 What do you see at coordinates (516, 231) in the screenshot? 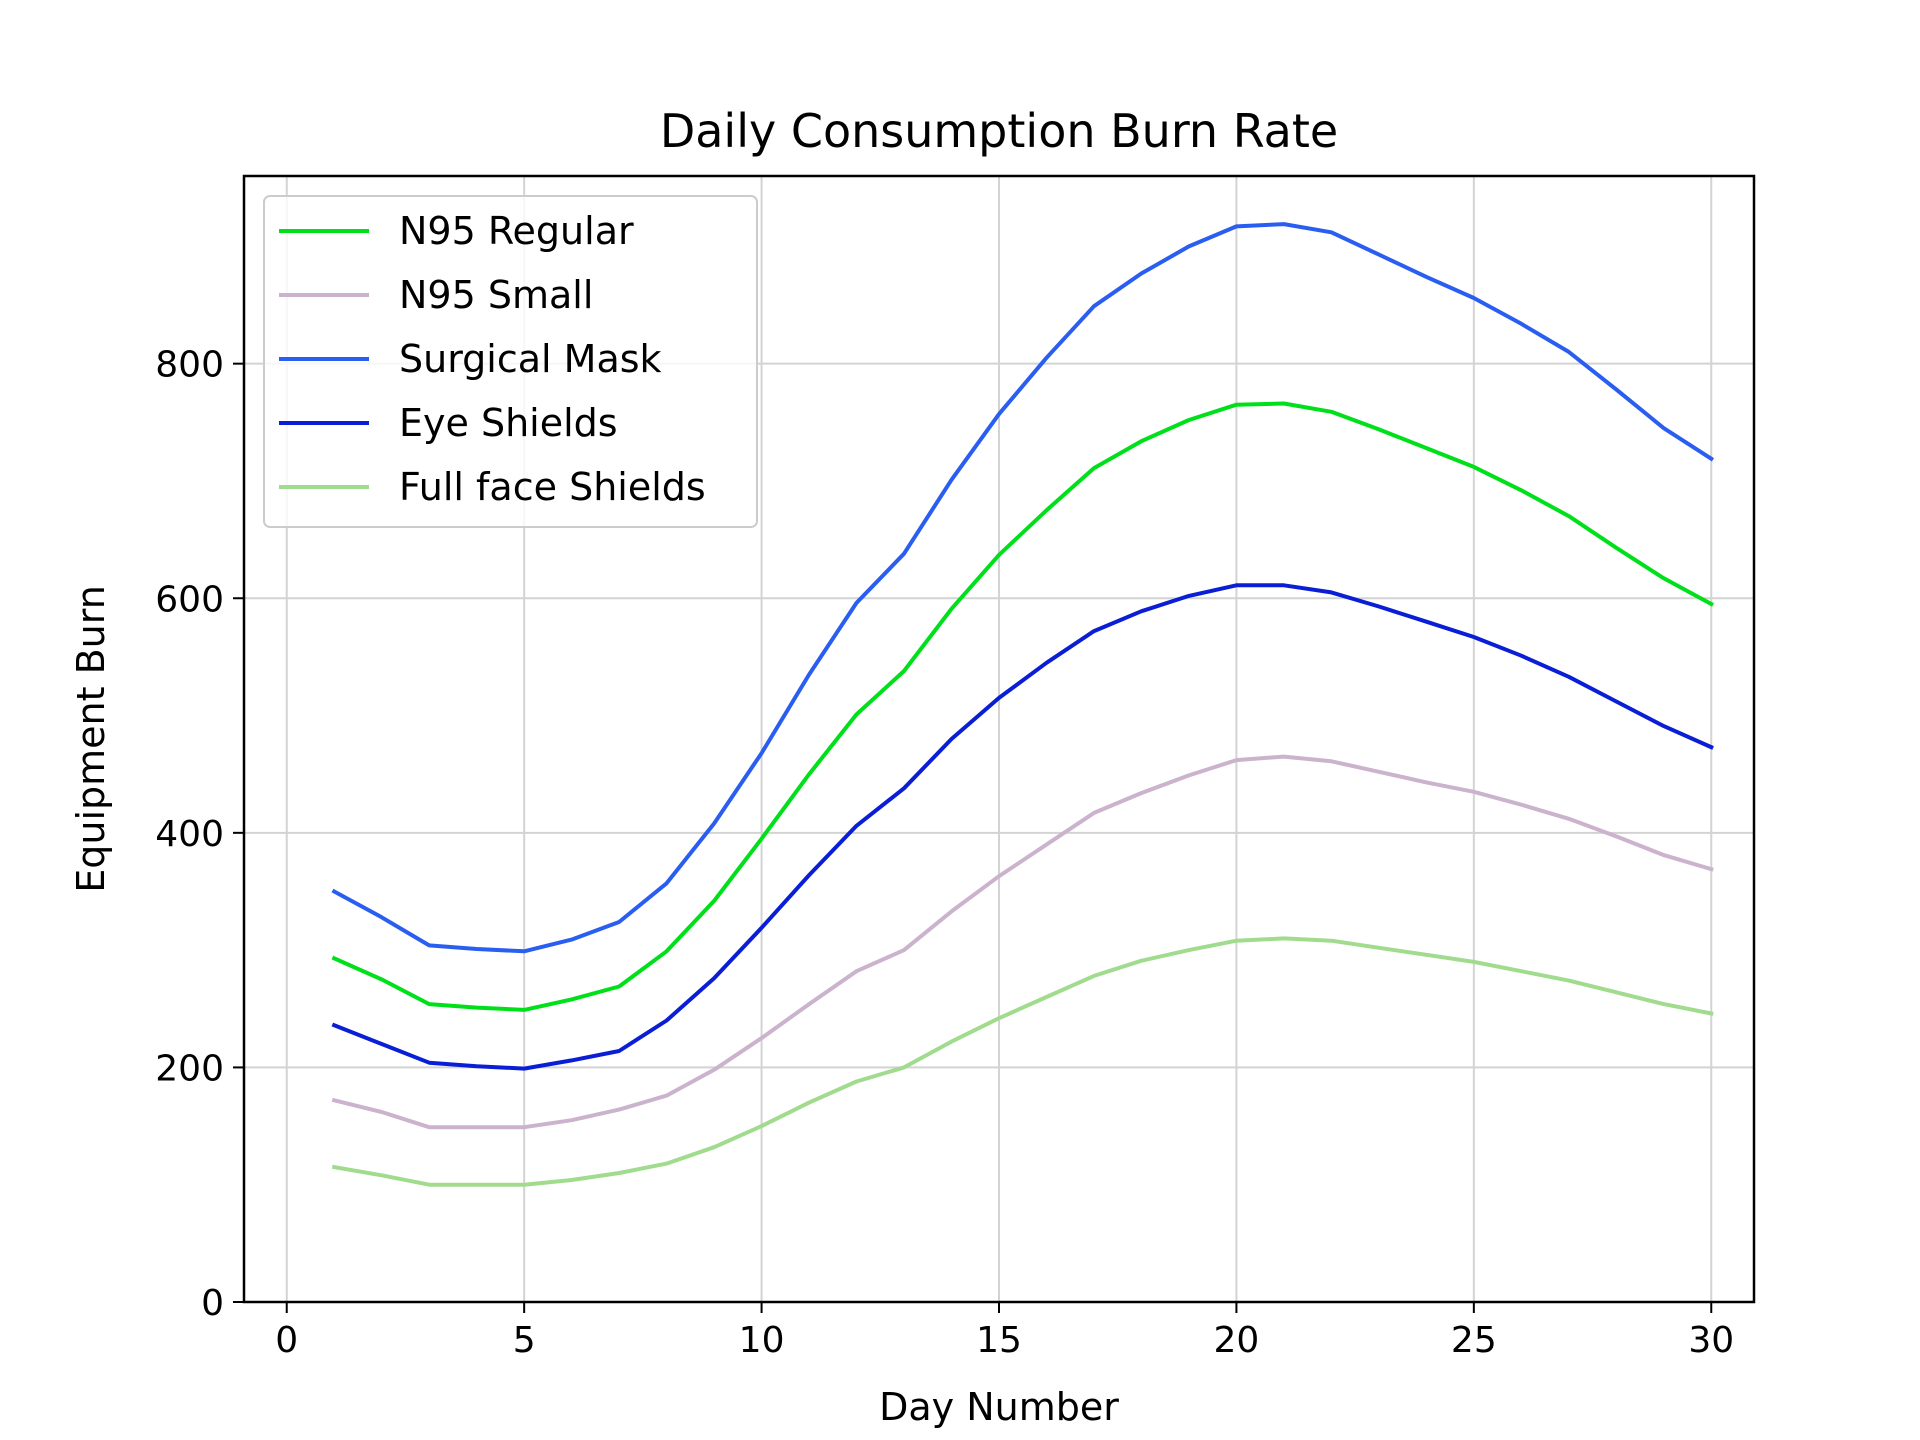
I see `legend-label: N95 Regular` at bounding box center [516, 231].